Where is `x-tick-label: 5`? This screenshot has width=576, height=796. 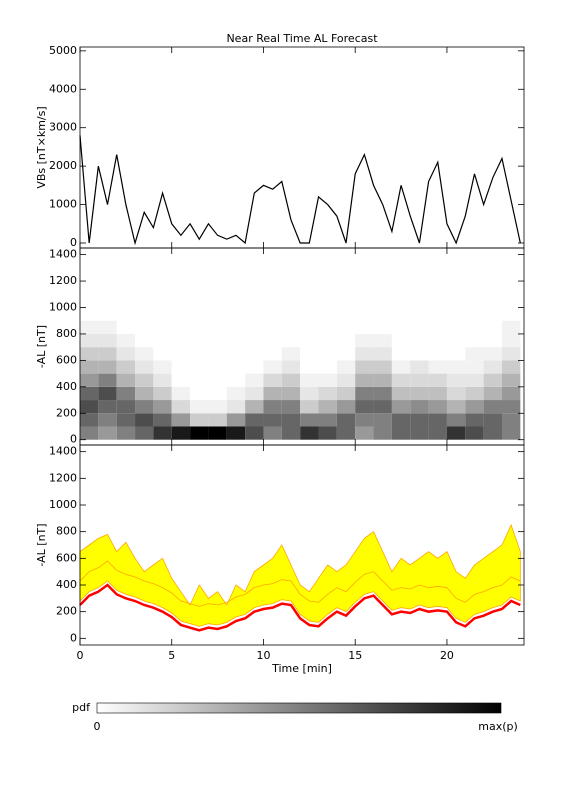 x-tick-label: 5 is located at coordinates (171, 655).